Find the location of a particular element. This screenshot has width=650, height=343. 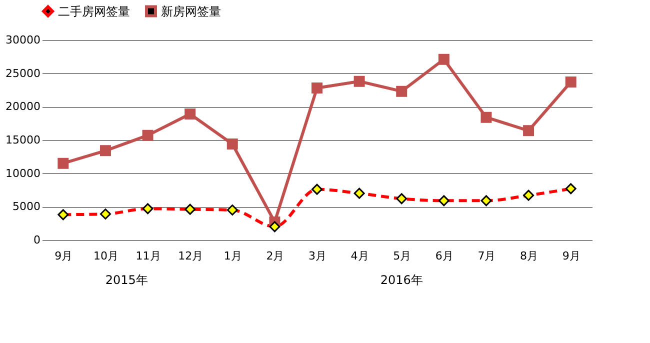

x-tick-label: 12月 is located at coordinates (191, 256).